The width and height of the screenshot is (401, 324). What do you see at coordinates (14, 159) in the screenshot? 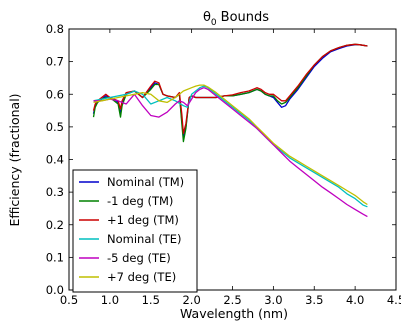
I see `y-axis-label: Efficiency (fractional)` at bounding box center [14, 159].